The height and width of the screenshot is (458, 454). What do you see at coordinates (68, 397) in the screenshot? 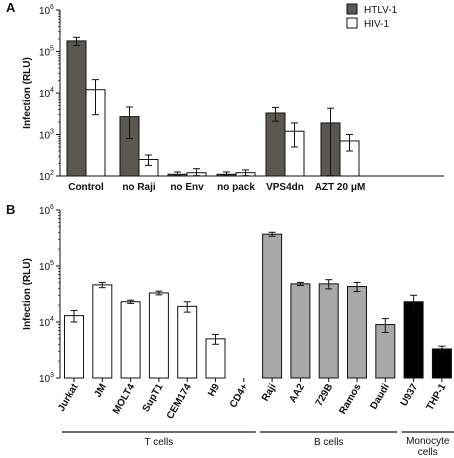
I see `panel-b-category-label: Jurkat` at bounding box center [68, 397].